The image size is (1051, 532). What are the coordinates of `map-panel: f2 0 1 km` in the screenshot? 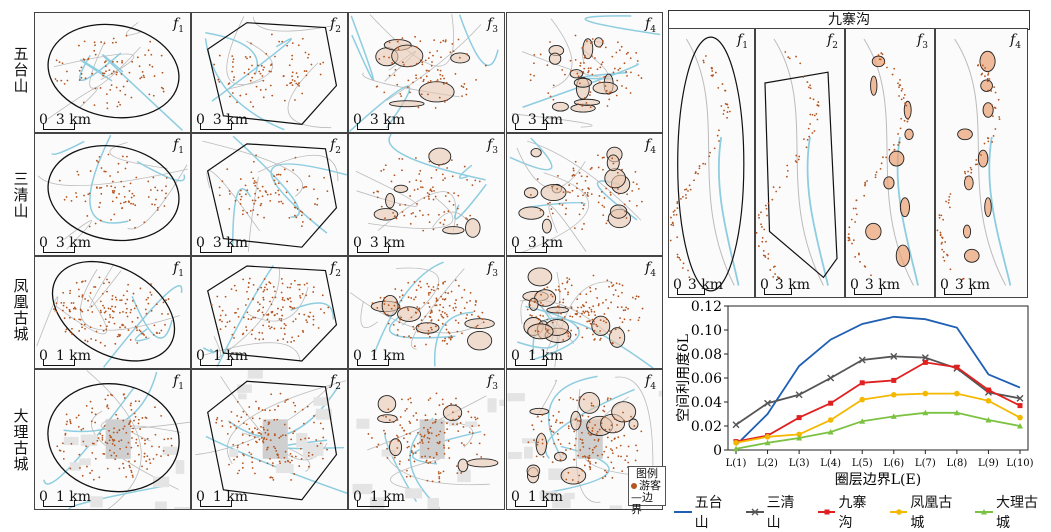 It's located at (269, 312).